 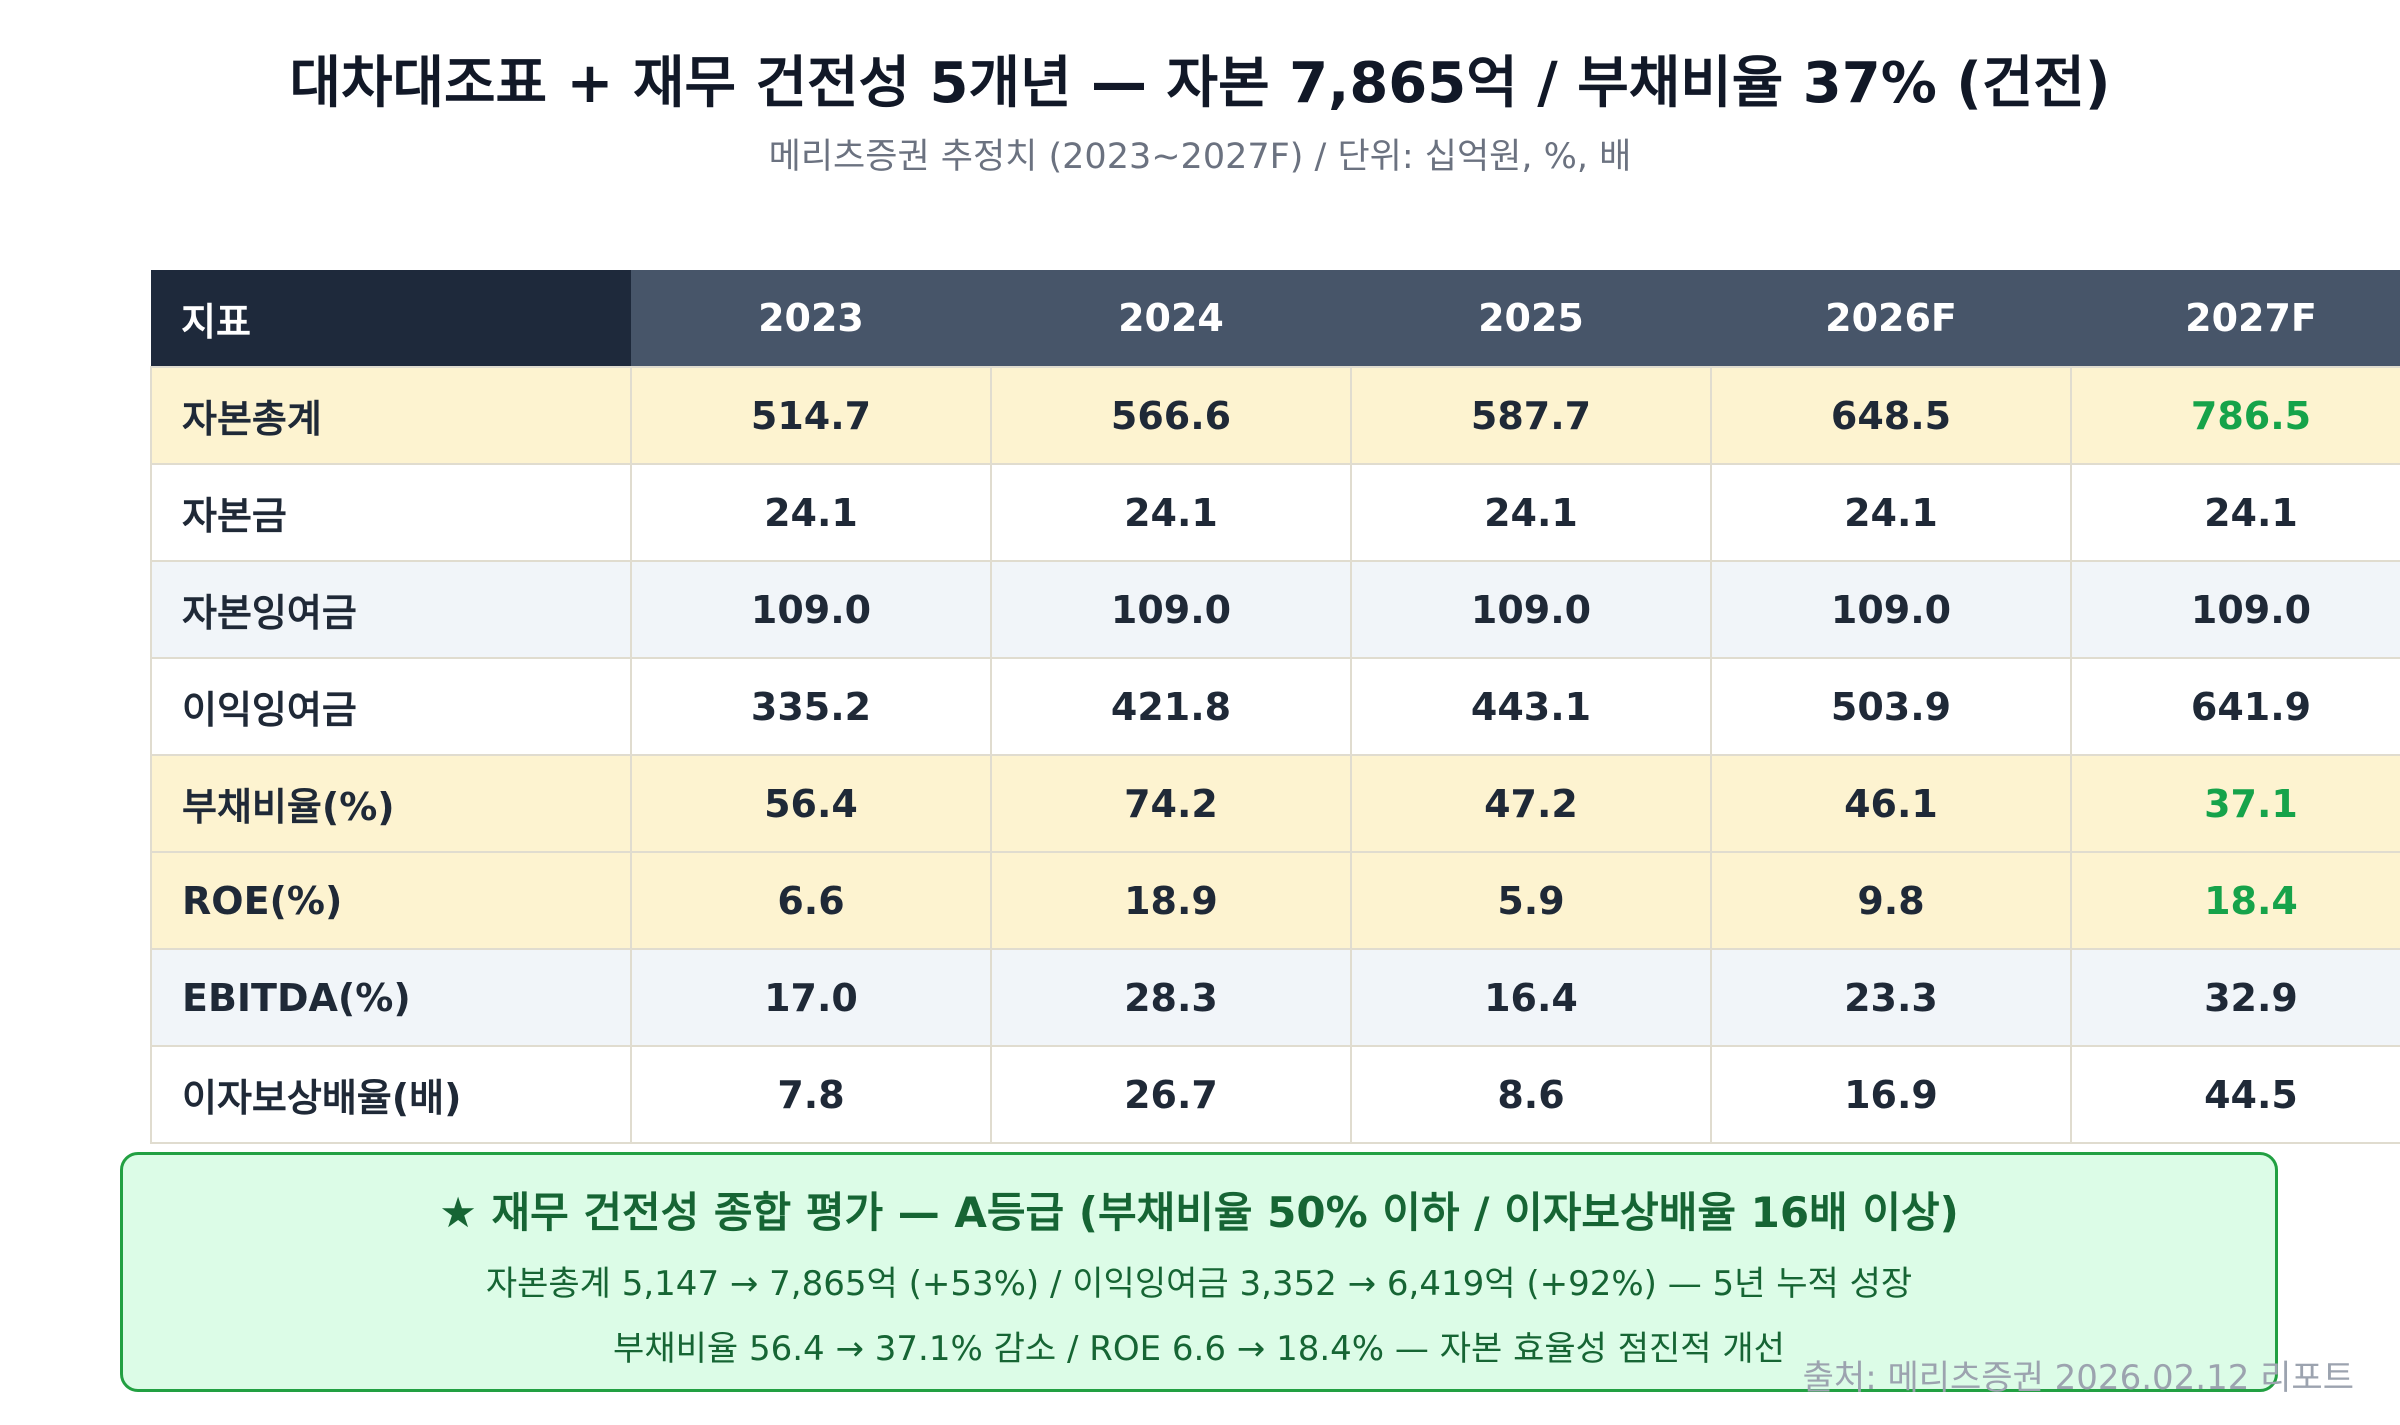 What do you see at coordinates (811, 1094) in the screenshot?
I see `table-cell: 7.8` at bounding box center [811, 1094].